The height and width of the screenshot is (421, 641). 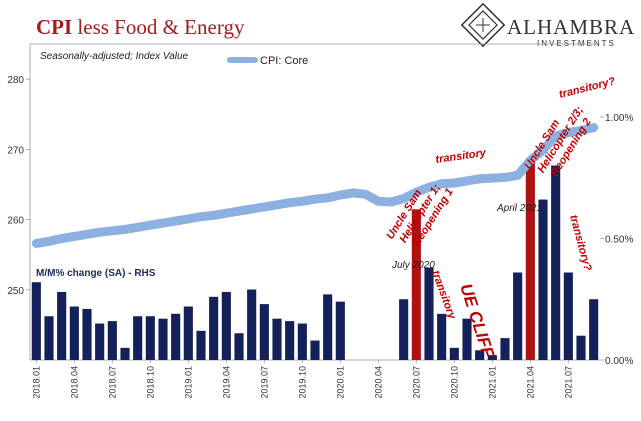 I want to click on bar-2018.12, so click(x=176, y=336).